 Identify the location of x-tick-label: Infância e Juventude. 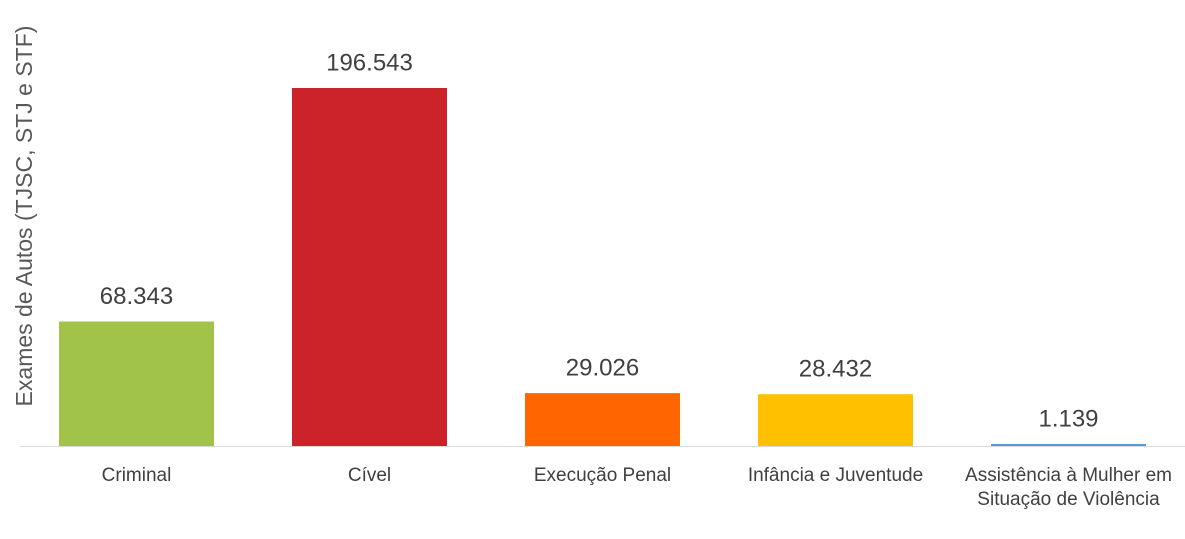
(835, 475).